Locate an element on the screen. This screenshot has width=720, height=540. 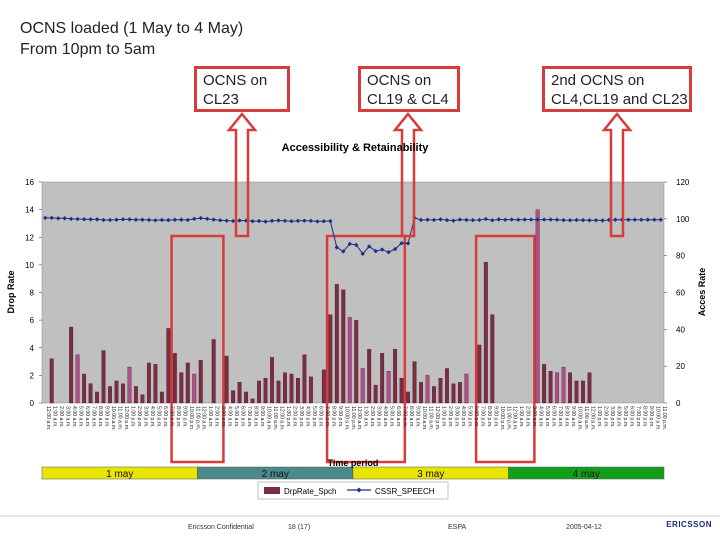
slide-title-line2: From 10pm to 5am is located at coordinates (88, 49).